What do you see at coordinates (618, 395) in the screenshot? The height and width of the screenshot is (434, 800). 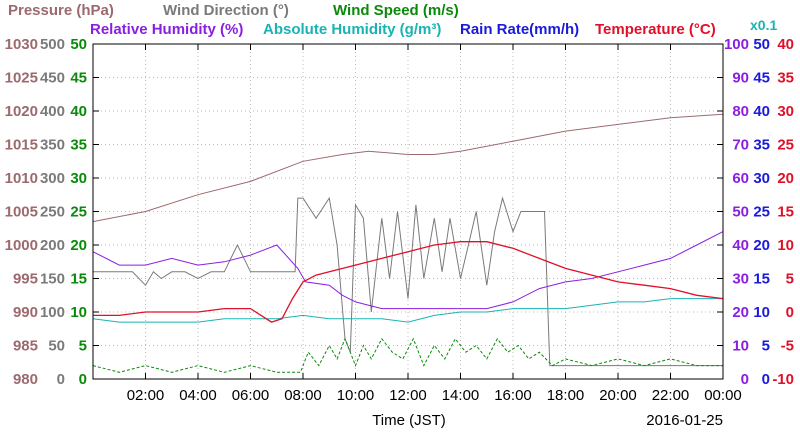 I see `x-tick-label: 20:00` at bounding box center [618, 395].